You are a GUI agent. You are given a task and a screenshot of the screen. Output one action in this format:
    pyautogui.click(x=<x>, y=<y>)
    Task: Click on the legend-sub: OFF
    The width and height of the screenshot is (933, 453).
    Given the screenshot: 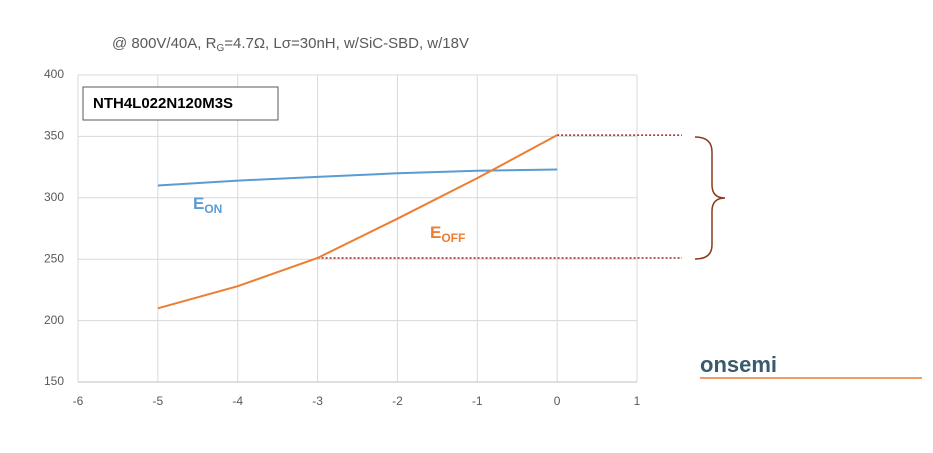 What is the action you would take?
    pyautogui.click(x=453, y=238)
    